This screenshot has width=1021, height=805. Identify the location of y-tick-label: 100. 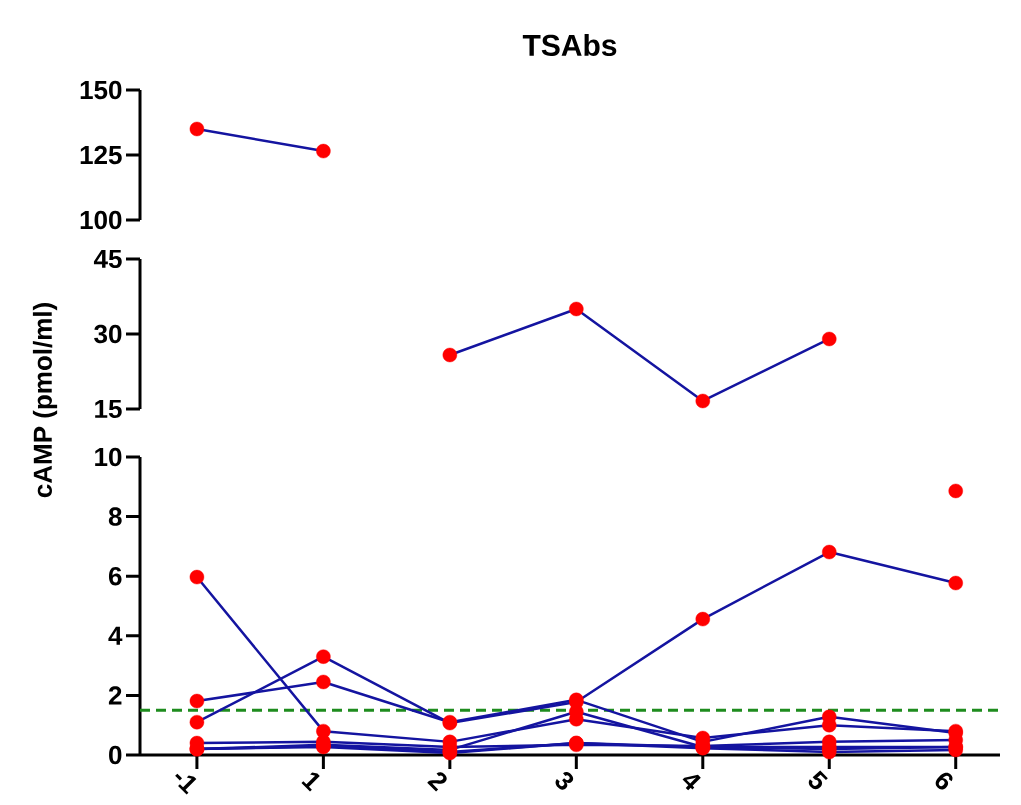
(101, 220).